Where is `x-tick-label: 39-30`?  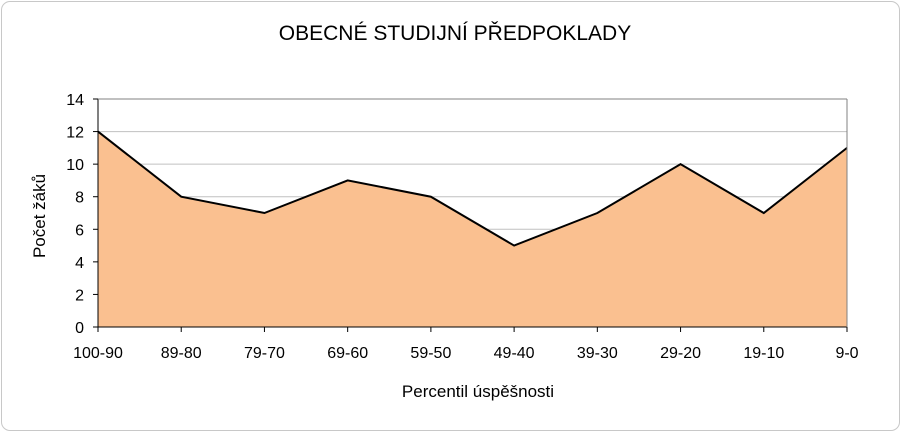 x-tick-label: 39-30 is located at coordinates (597, 353).